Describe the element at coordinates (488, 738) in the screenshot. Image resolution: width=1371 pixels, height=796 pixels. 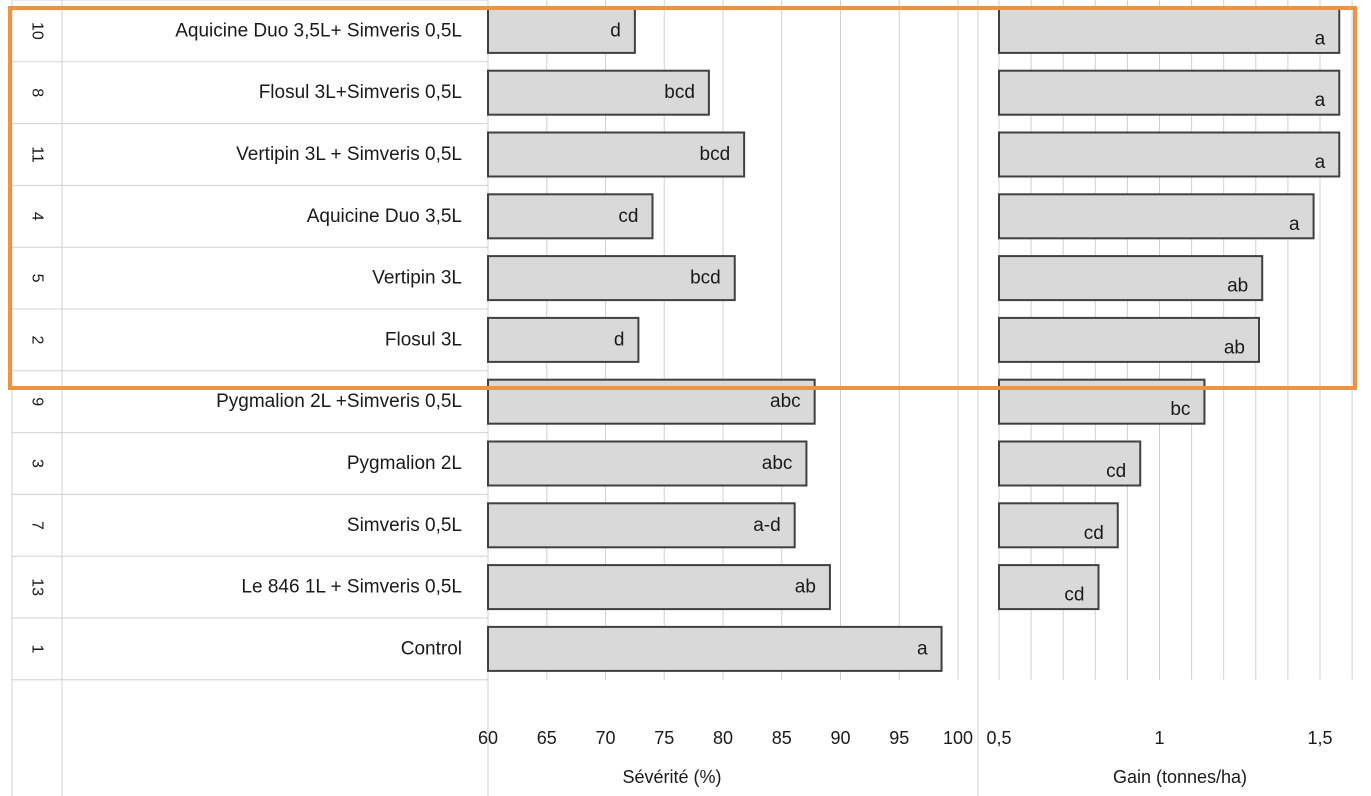
I see `severity-tick-label: 60` at that location.